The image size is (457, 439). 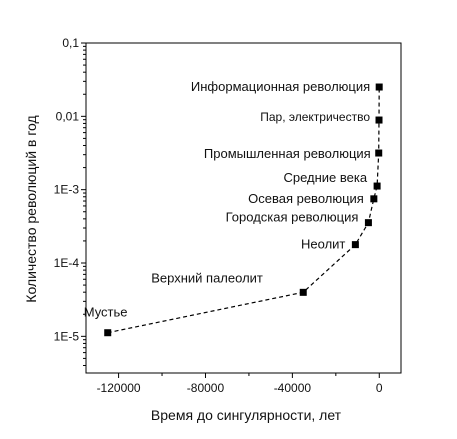 What do you see at coordinates (70, 201) in the screenshot?
I see `y-axis-ticks: 0,1 0,01 1E-3 1E-4 1E-5` at bounding box center [70, 201].